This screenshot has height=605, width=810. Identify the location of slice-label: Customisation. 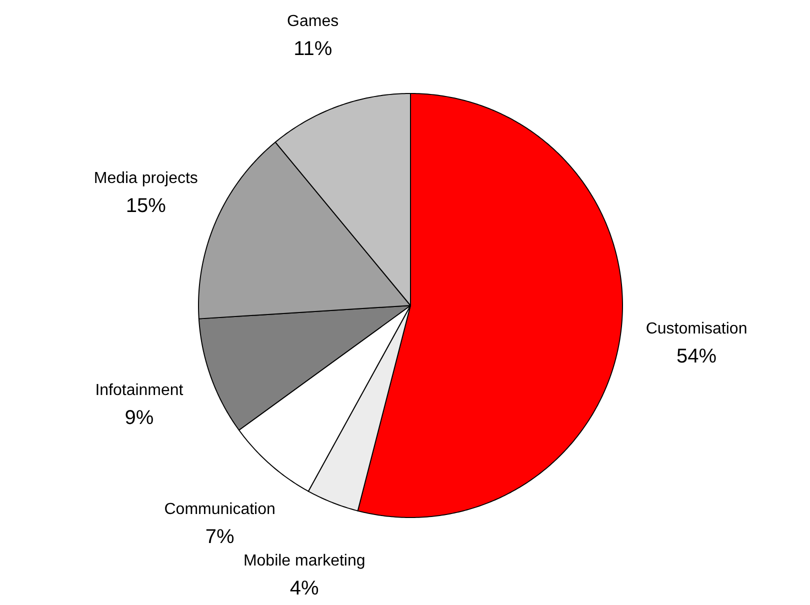
(697, 329).